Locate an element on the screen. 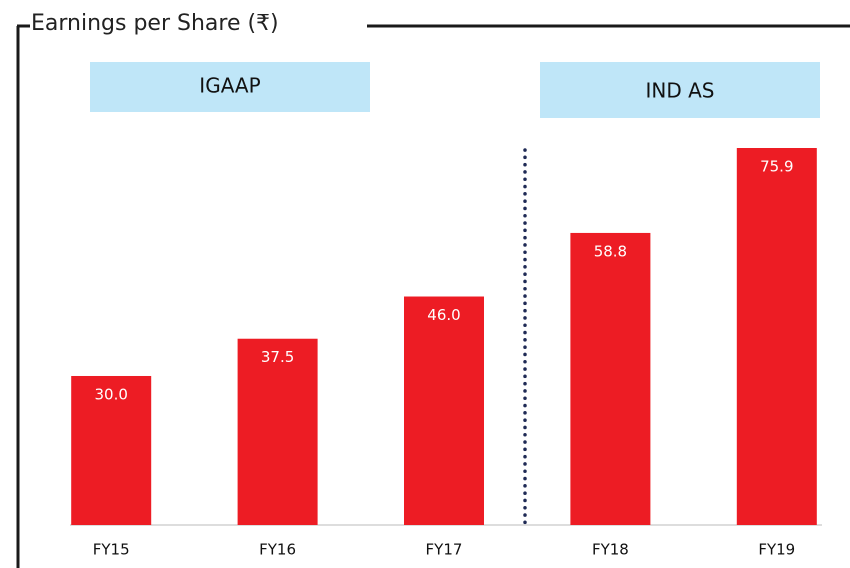  x-tick-label: FY17 is located at coordinates (444, 550).